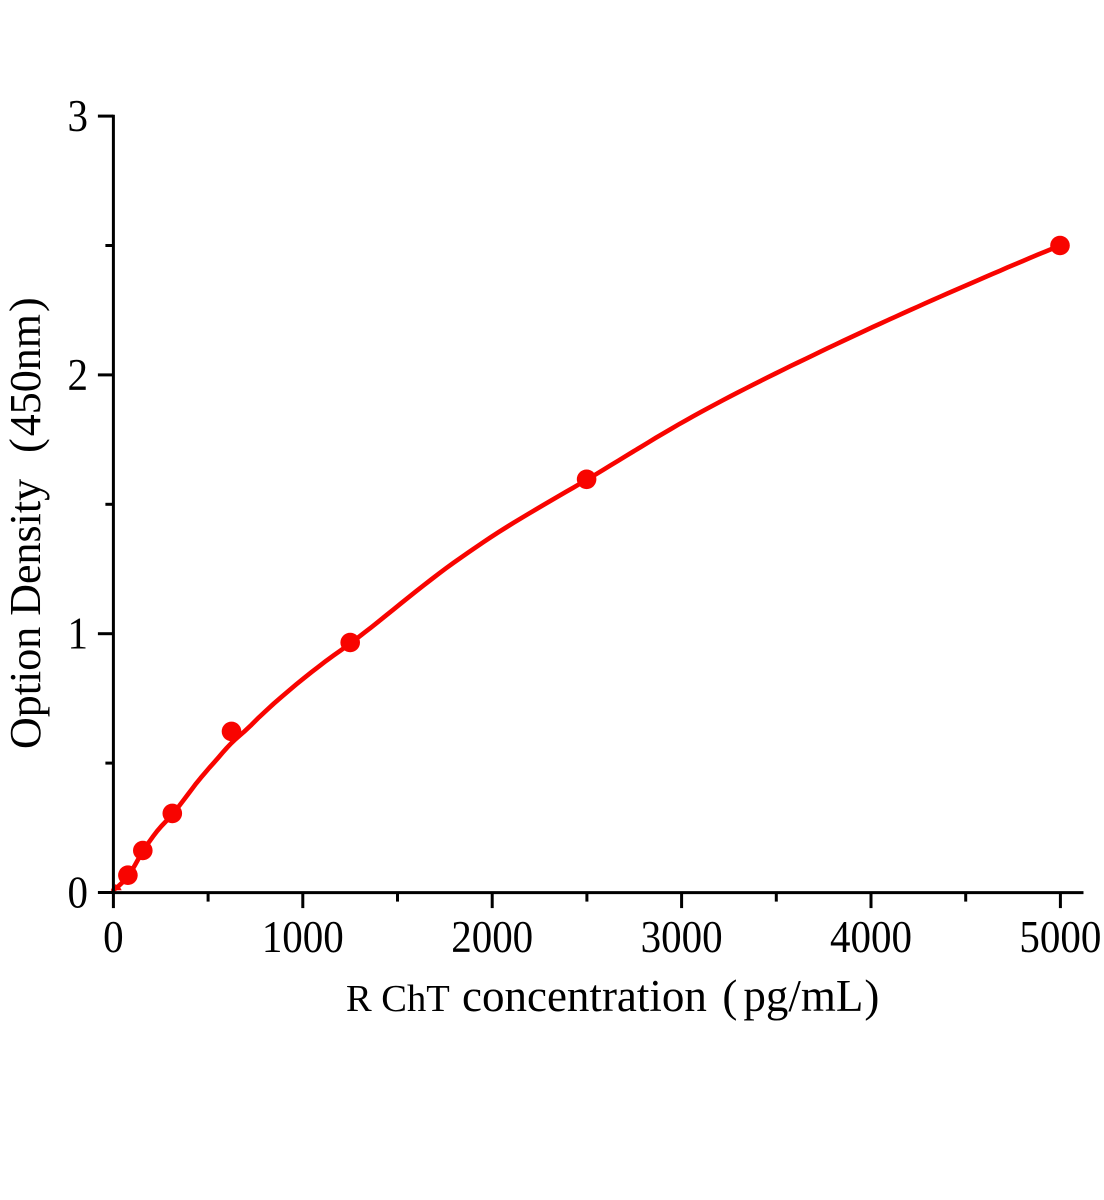 This screenshot has width=1104, height=1200. What do you see at coordinates (78, 375) in the screenshot?
I see `svg-text: 2` at bounding box center [78, 375].